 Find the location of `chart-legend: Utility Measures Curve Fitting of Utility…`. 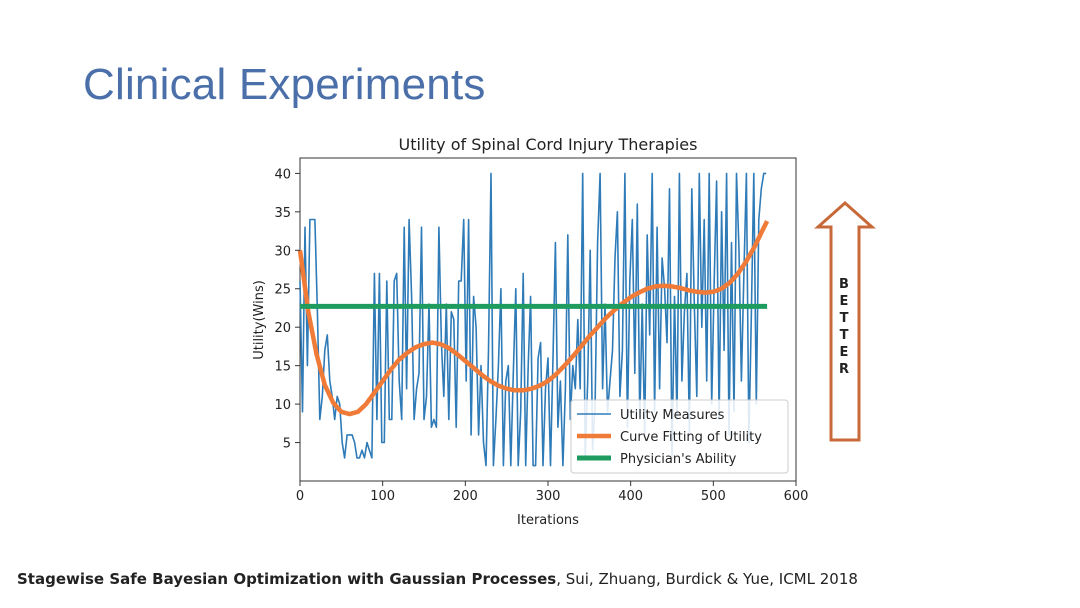

chart-legend: Utility Measures Curve Fitting of Utility… is located at coordinates (679, 436).